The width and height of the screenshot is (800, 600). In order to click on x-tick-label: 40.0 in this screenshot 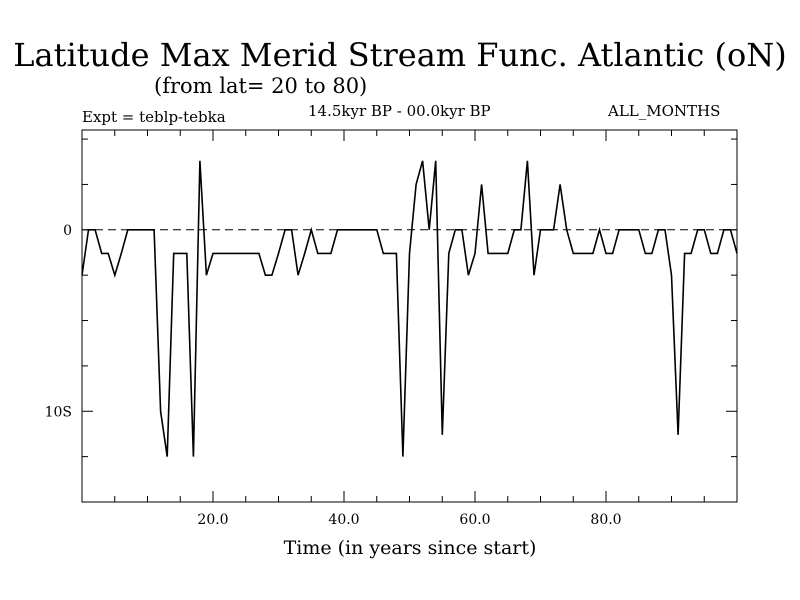, I will do `click(343, 520)`.